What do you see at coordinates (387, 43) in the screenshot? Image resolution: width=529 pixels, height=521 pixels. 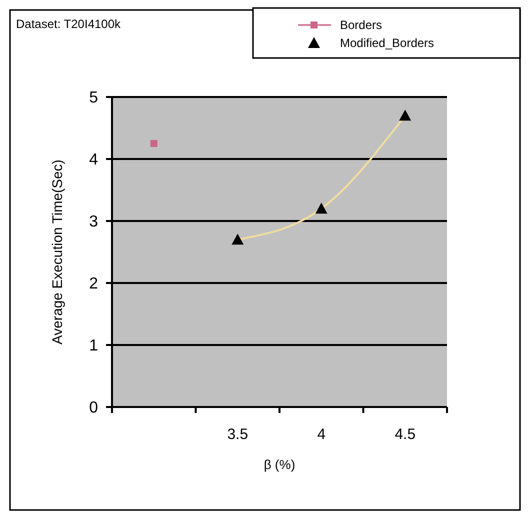 I see `legend-label: Modified_Borders` at bounding box center [387, 43].